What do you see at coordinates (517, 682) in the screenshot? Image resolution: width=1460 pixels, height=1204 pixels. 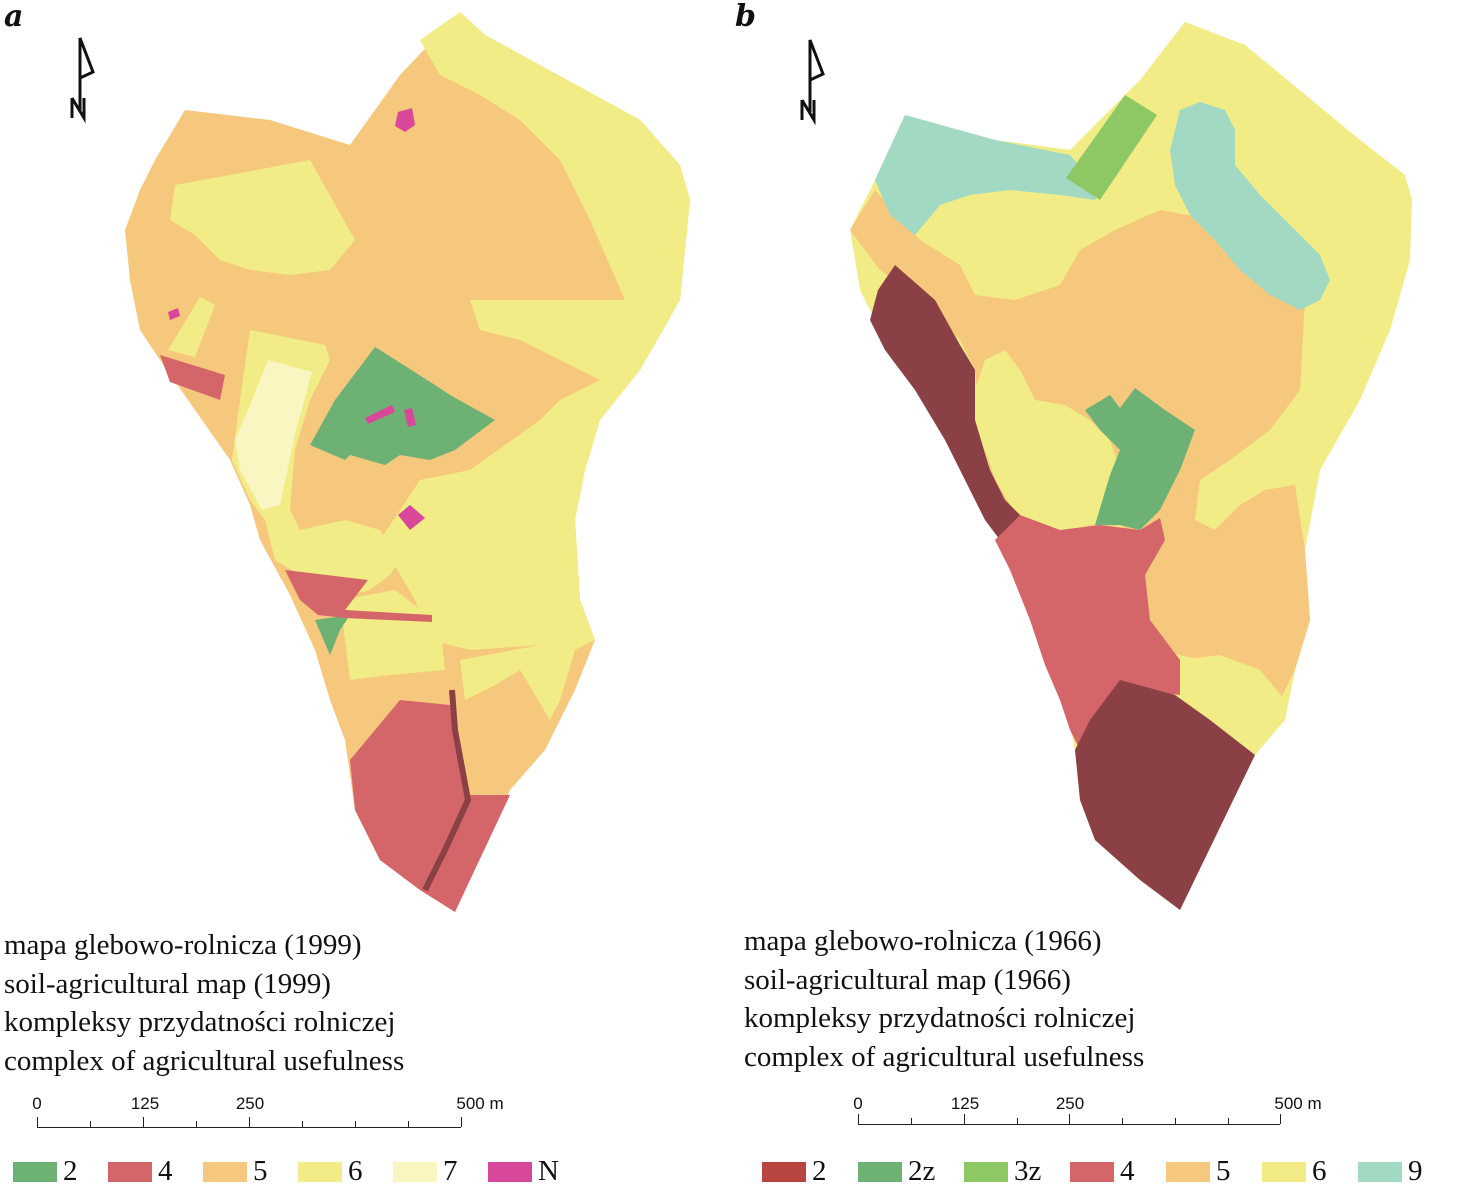 I see `map-a-zone-6-southeast` at bounding box center [517, 682].